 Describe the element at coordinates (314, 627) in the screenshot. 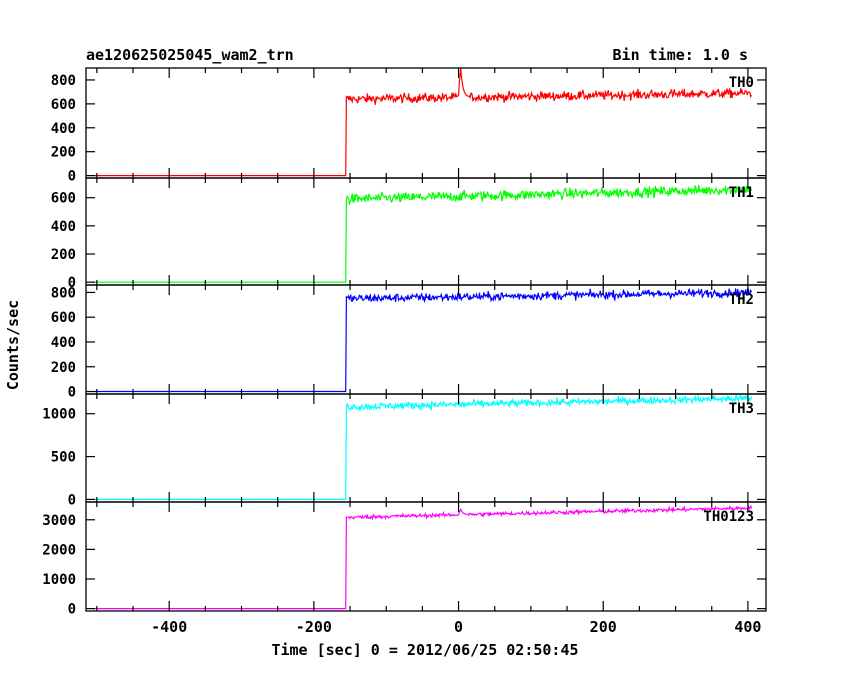

I see `x-tick-label: -200` at that location.